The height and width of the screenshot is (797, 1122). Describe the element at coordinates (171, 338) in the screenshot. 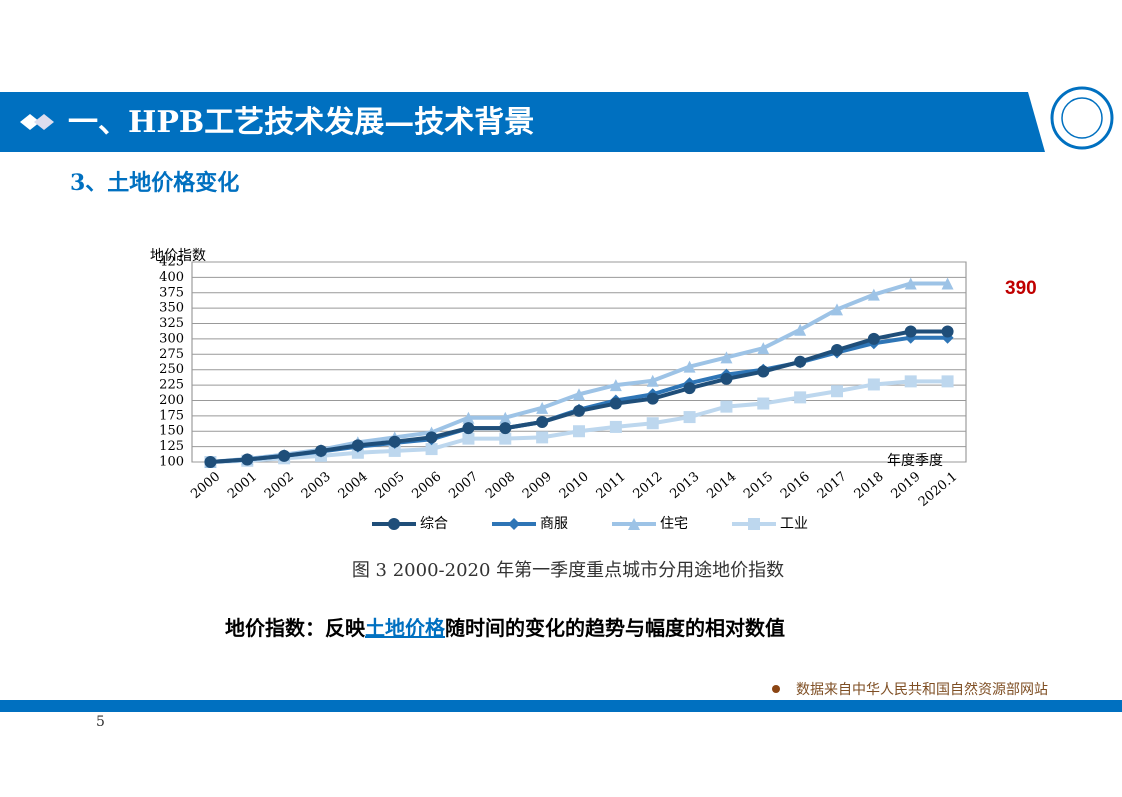

I see `y-tick-label: 300` at that location.